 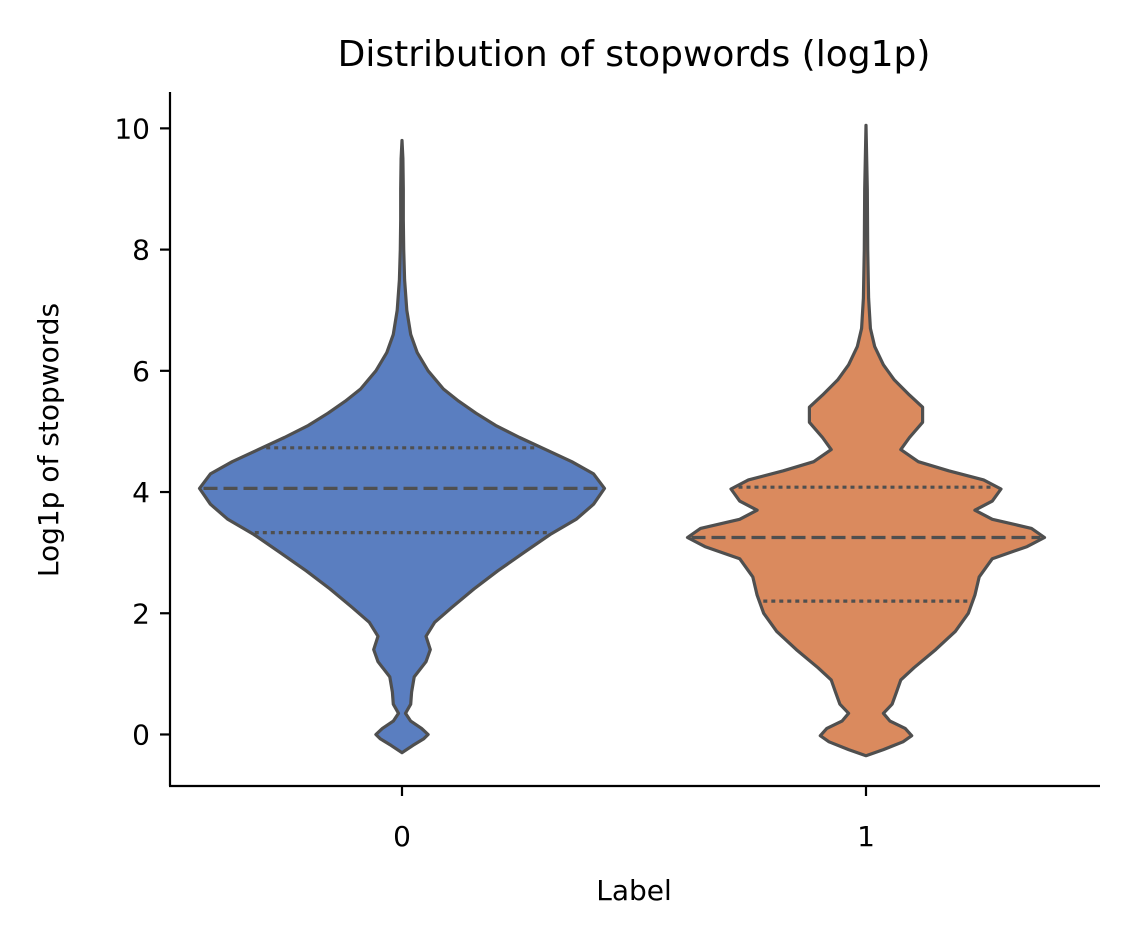 I want to click on x-axis-label: Label, so click(x=634, y=890).